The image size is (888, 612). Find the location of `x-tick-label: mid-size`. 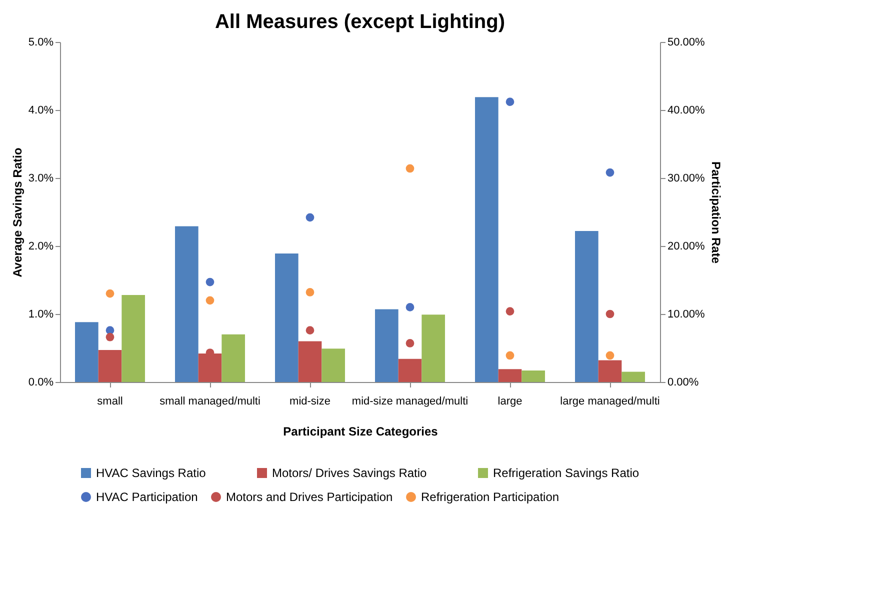

x-tick-label: mid-size is located at coordinates (310, 402).